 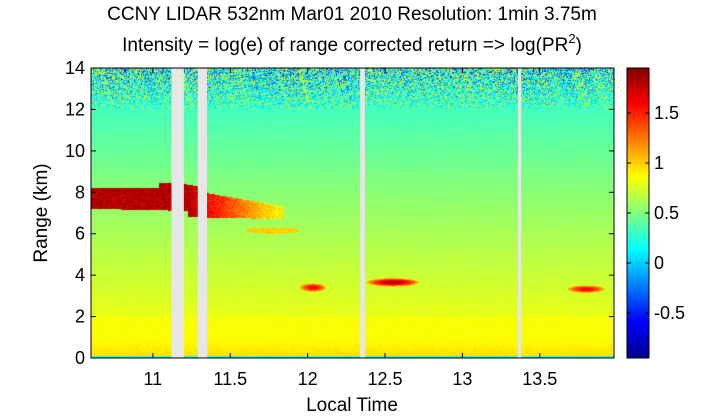 What do you see at coordinates (80, 275) in the screenshot?
I see `y-tick-label: 4` at bounding box center [80, 275].